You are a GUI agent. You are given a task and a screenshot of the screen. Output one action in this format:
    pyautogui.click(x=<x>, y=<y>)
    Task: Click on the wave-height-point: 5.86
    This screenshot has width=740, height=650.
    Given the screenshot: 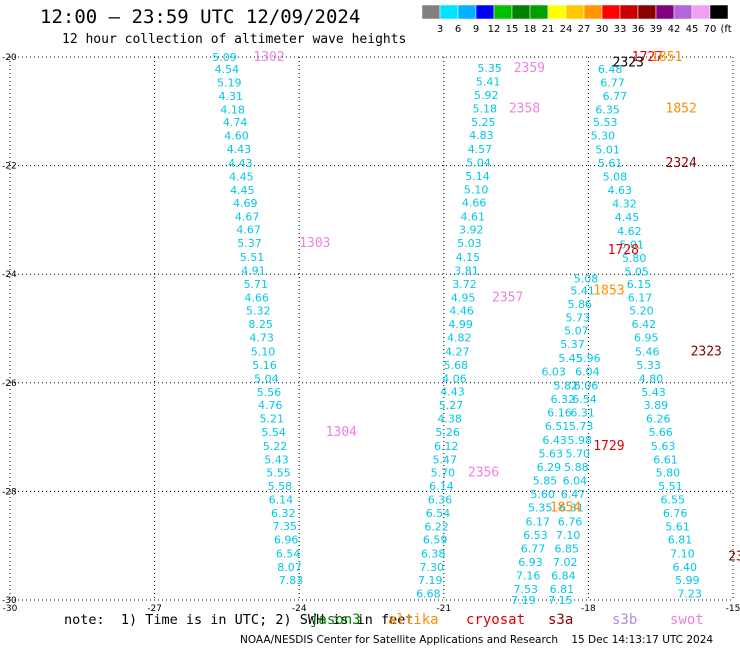 What is the action you would take?
    pyautogui.click(x=579, y=304)
    